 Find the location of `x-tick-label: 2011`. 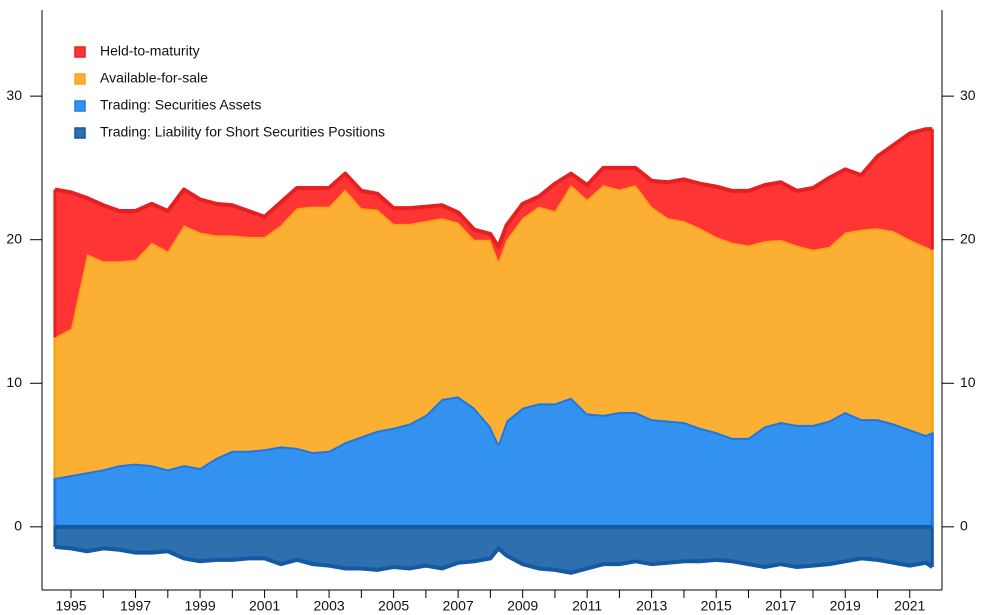

x-tick-label: 2011 is located at coordinates (587, 606).